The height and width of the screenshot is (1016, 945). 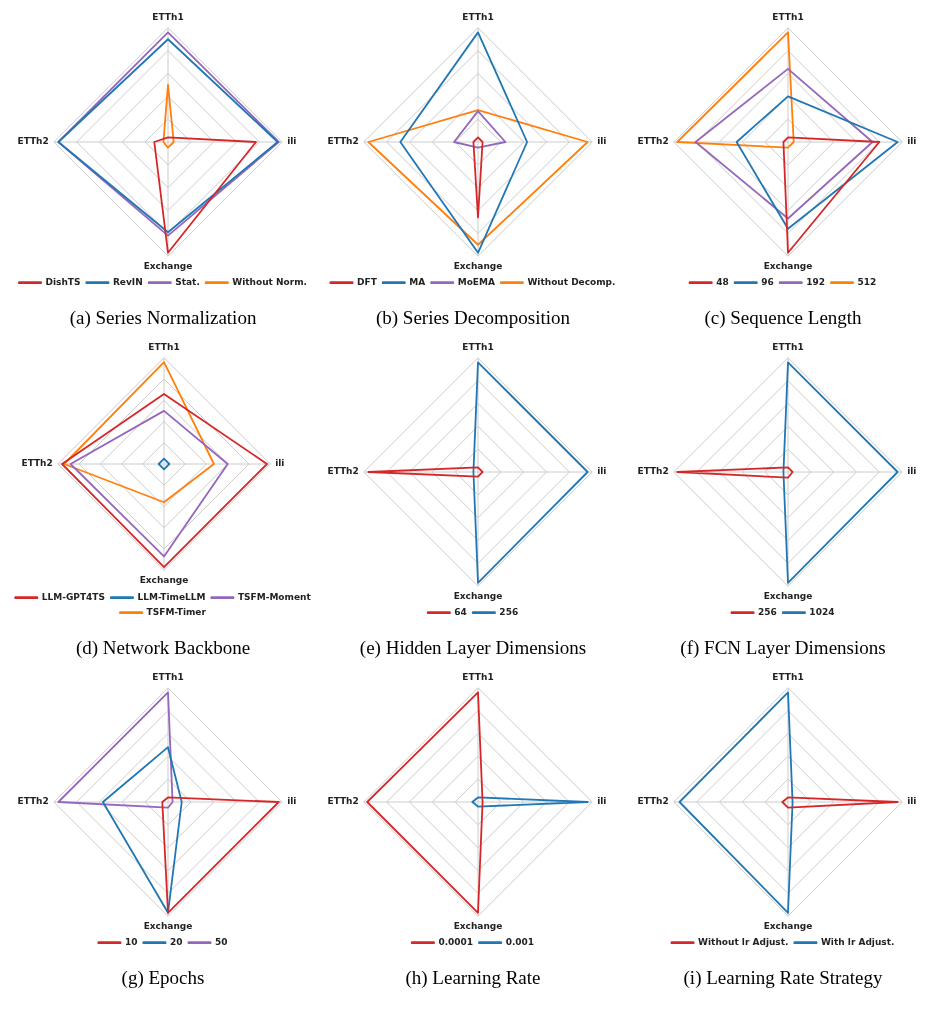 What do you see at coordinates (783, 317) in the screenshot?
I see `text: (c) Sequence Length` at bounding box center [783, 317].